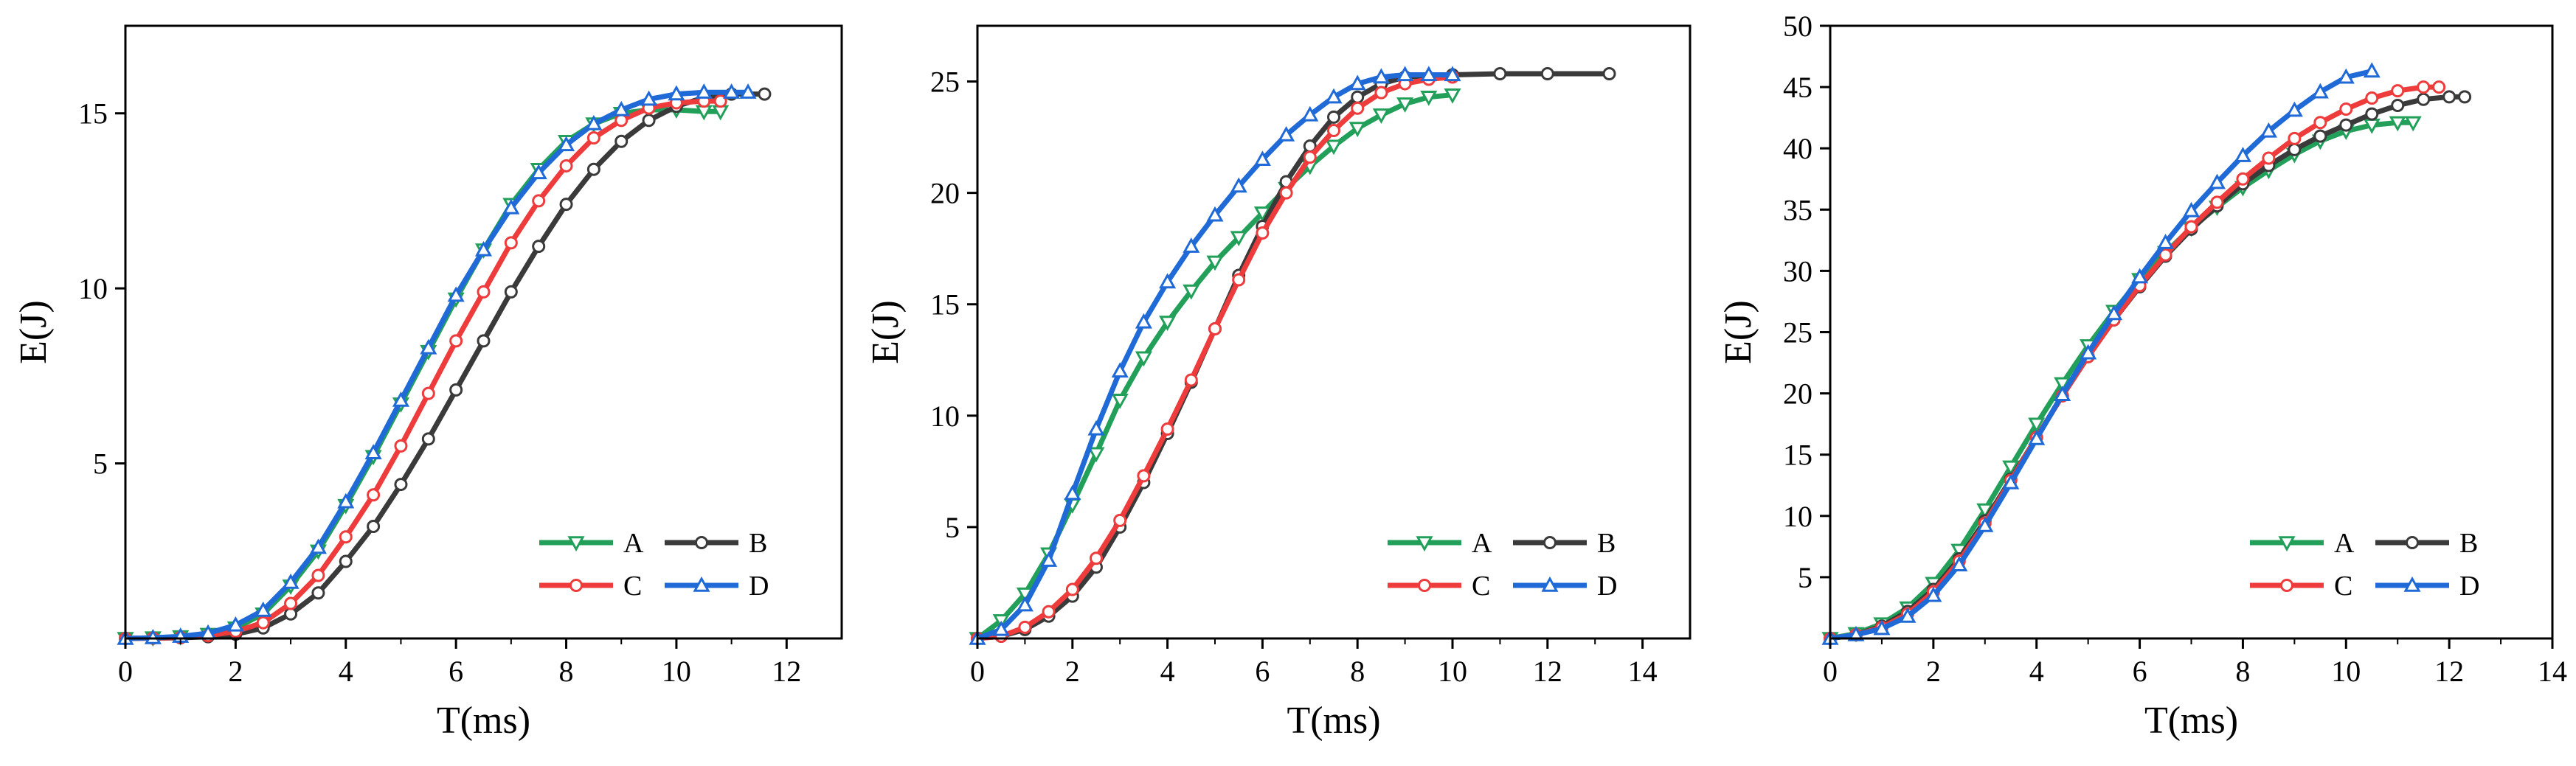  Describe the element at coordinates (953, 527) in the screenshot. I see `y-tick-label: 5` at that location.